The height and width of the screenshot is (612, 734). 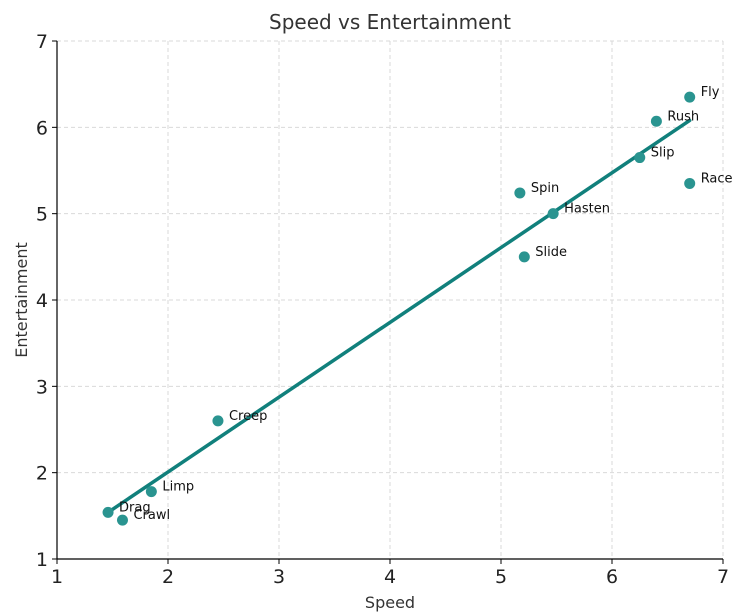 What do you see at coordinates (390, 22) in the screenshot?
I see `chart-title: Speed vs Entertainment` at bounding box center [390, 22].